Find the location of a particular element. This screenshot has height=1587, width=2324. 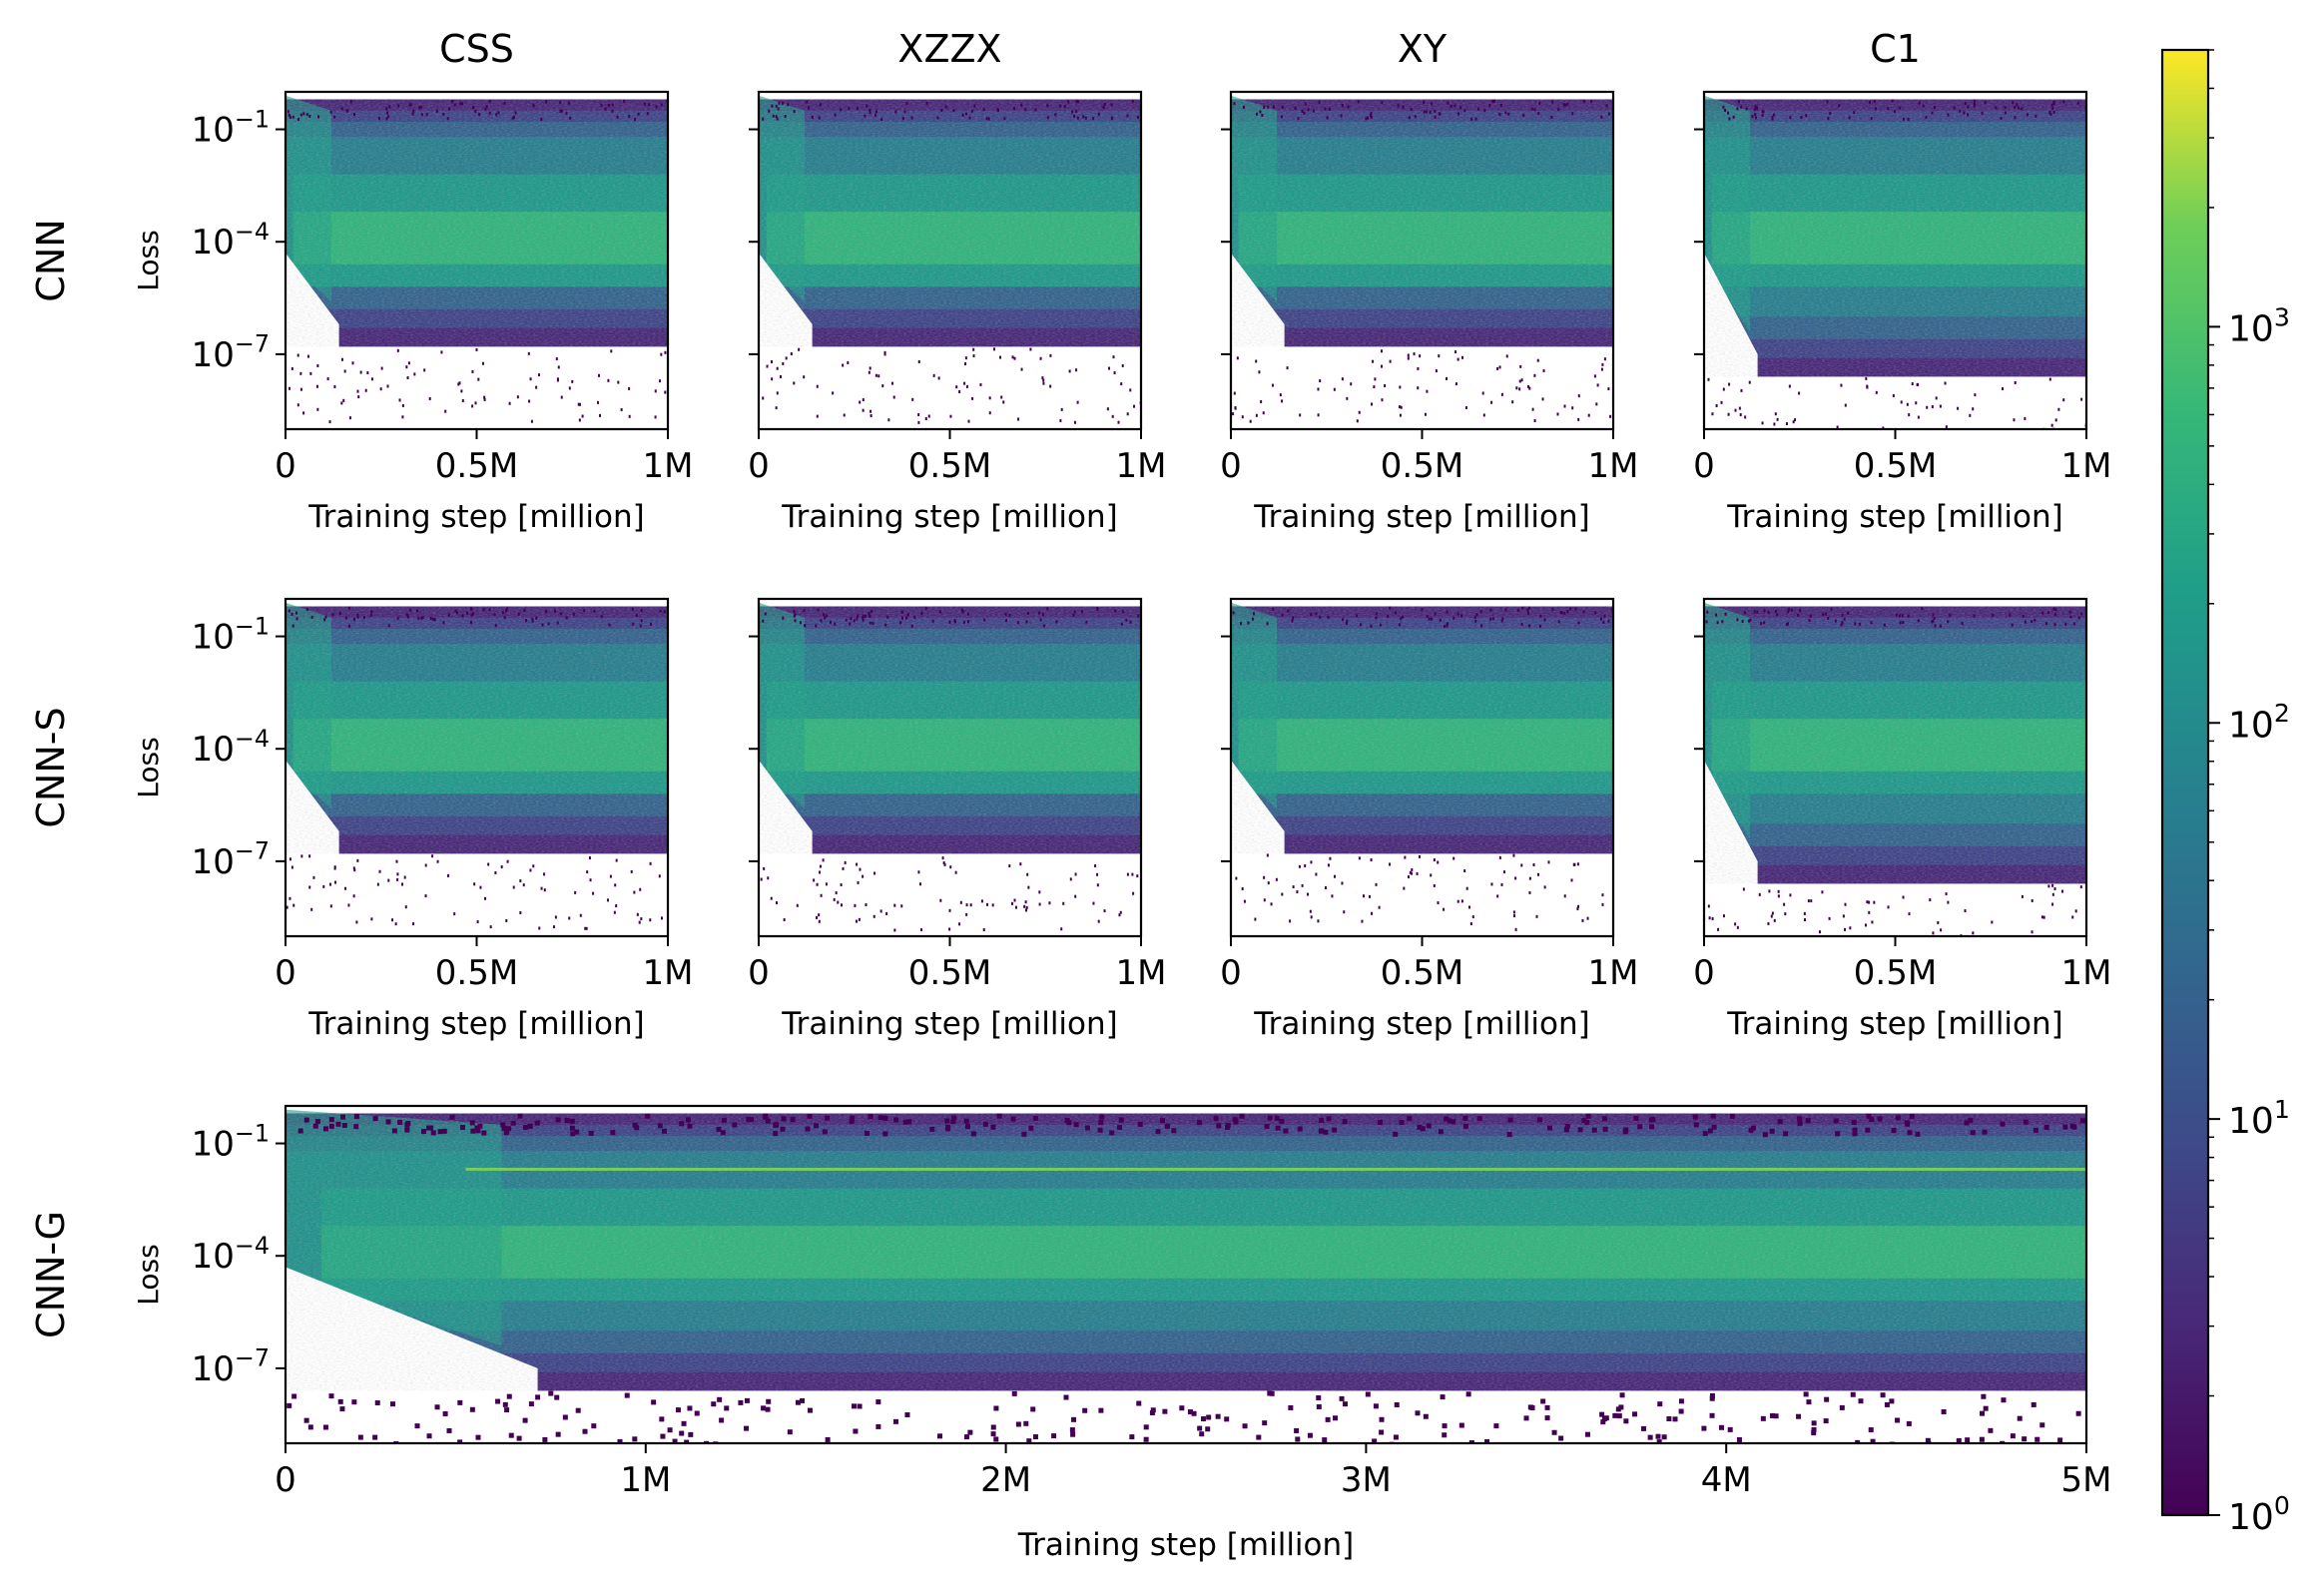

x-tick-label: 0.5M is located at coordinates (1422, 973).